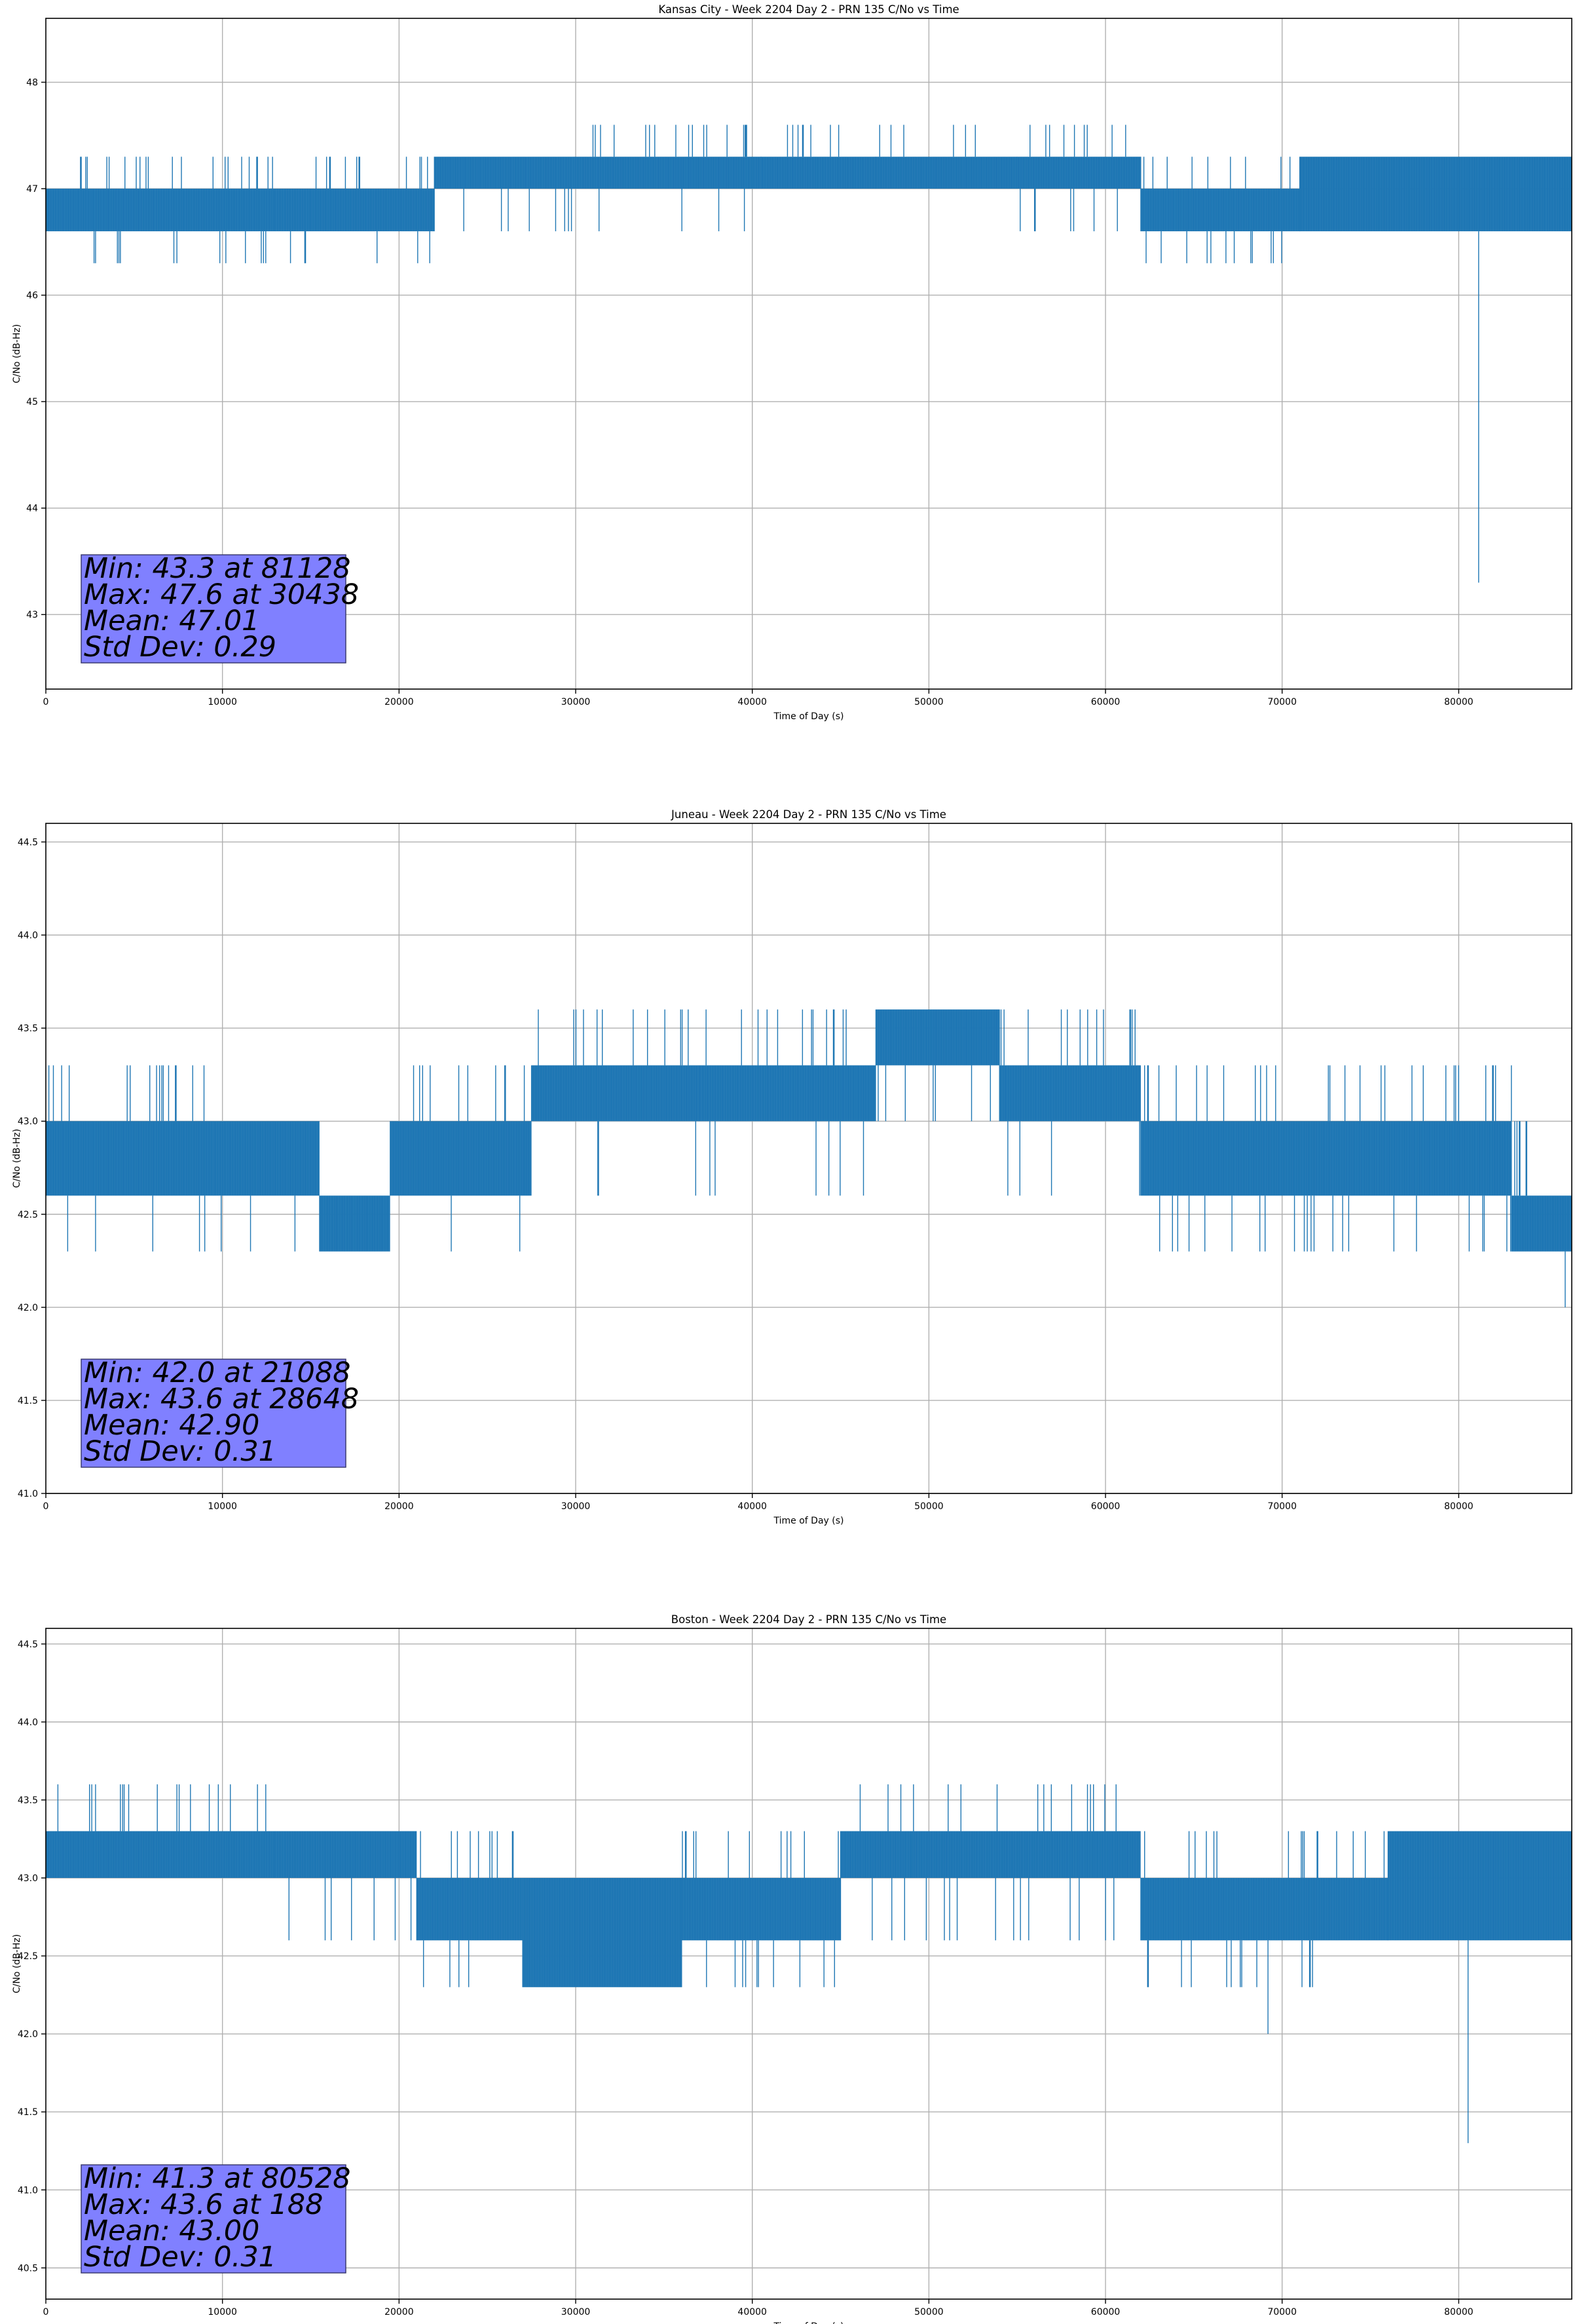 Image resolution: width=1577 pixels, height=2324 pixels. I want to click on y-tick-label: 44.0, so click(28, 936).